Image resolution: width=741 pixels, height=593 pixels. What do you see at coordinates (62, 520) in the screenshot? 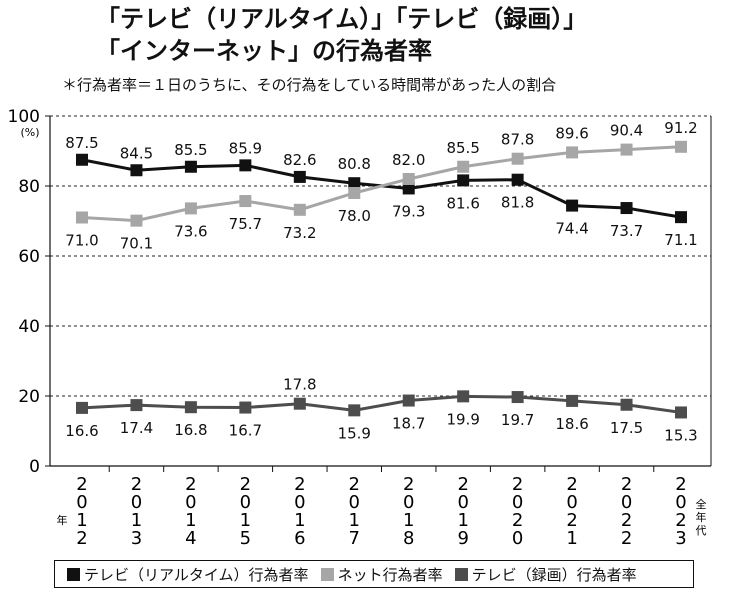
I see `year-marker: 年` at bounding box center [62, 520].